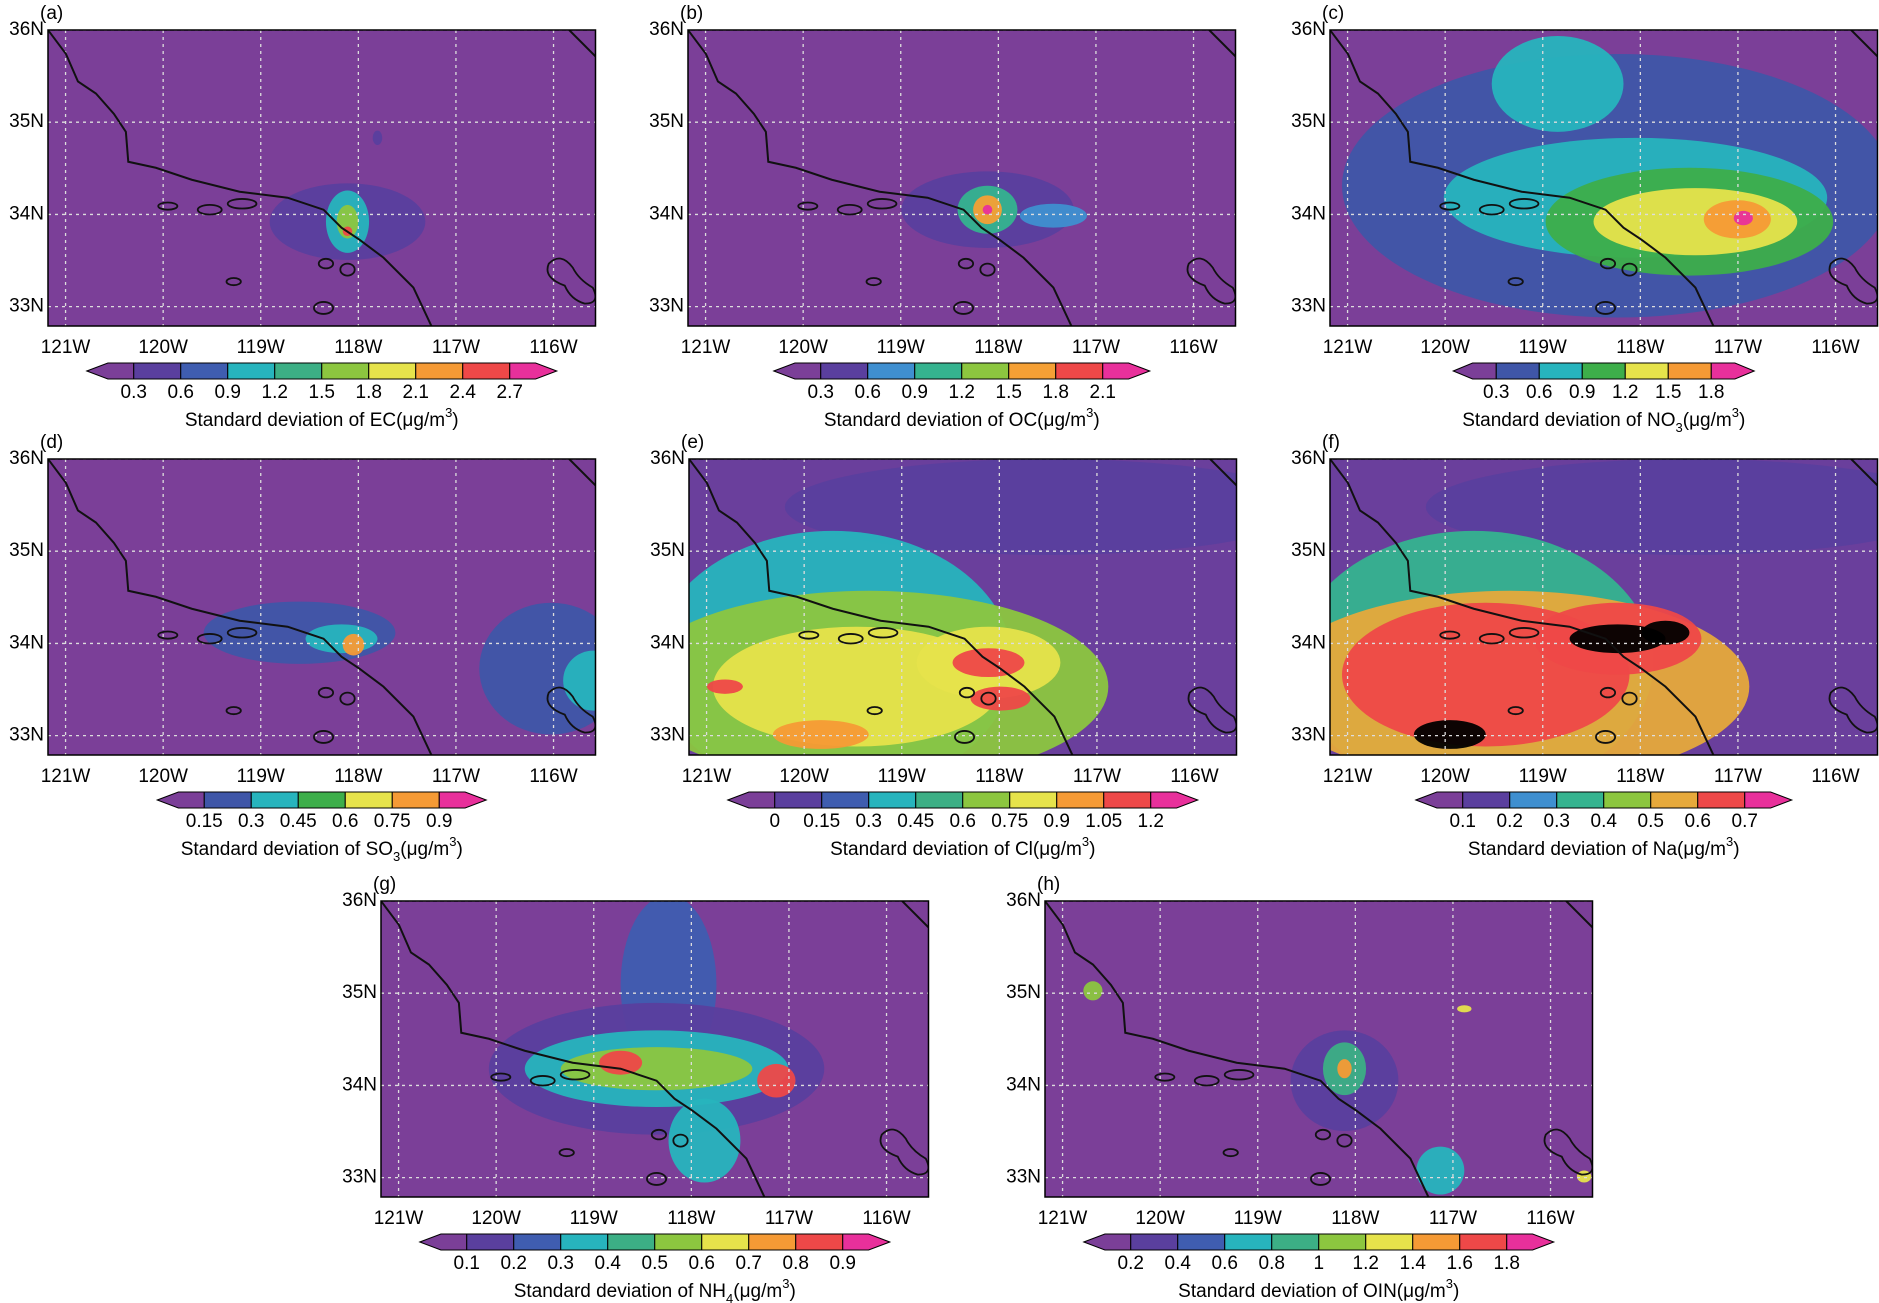  What do you see at coordinates (1333, 13) in the screenshot?
I see `panel-label: (c)` at bounding box center [1333, 13].